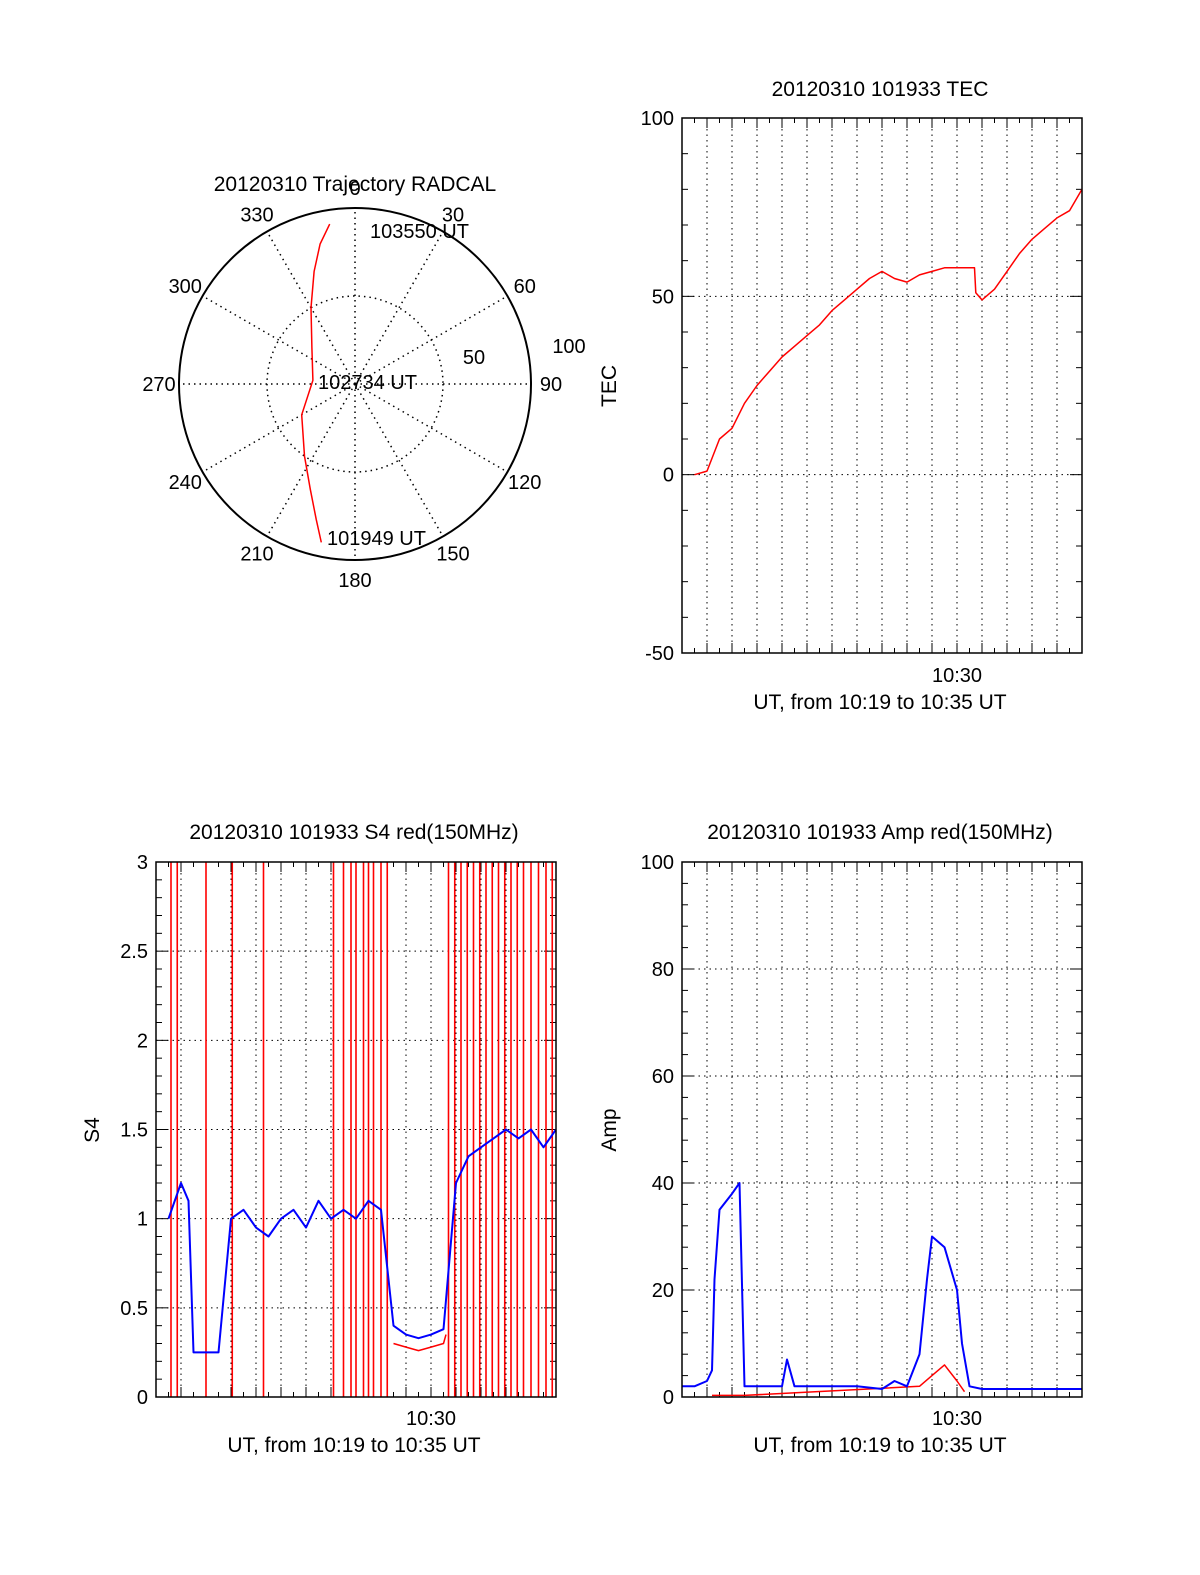  I want to click on y-axis-label: Amp, so click(609, 1129).